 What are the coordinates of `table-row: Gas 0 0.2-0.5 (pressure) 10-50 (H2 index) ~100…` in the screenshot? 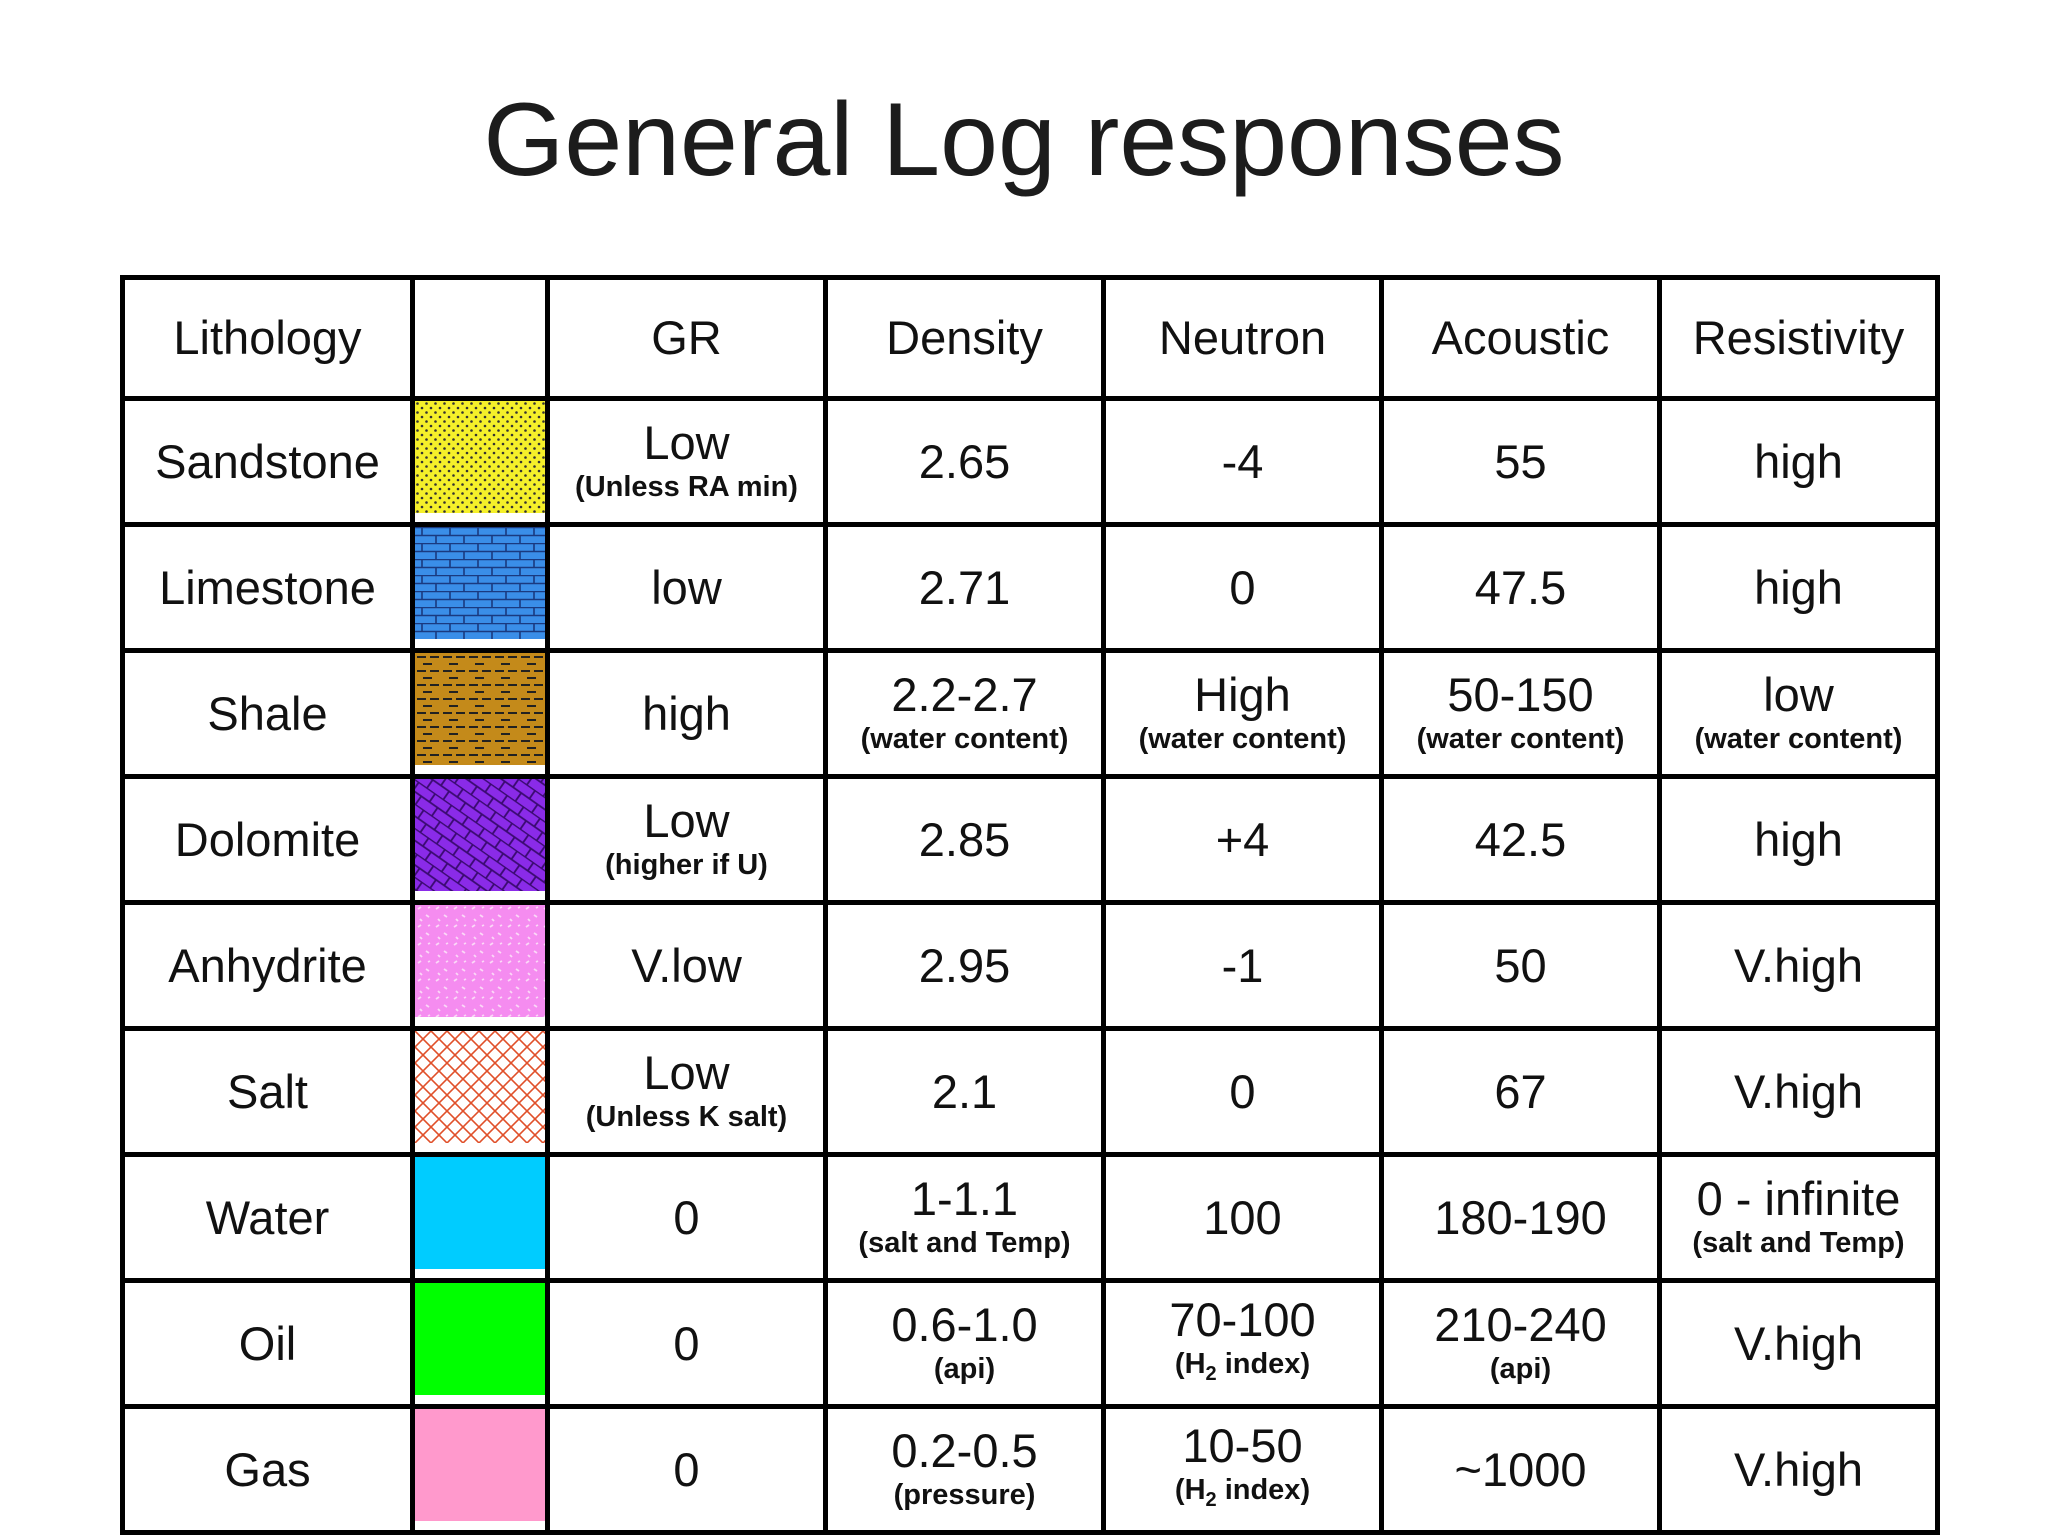 It's located at (1030, 1469).